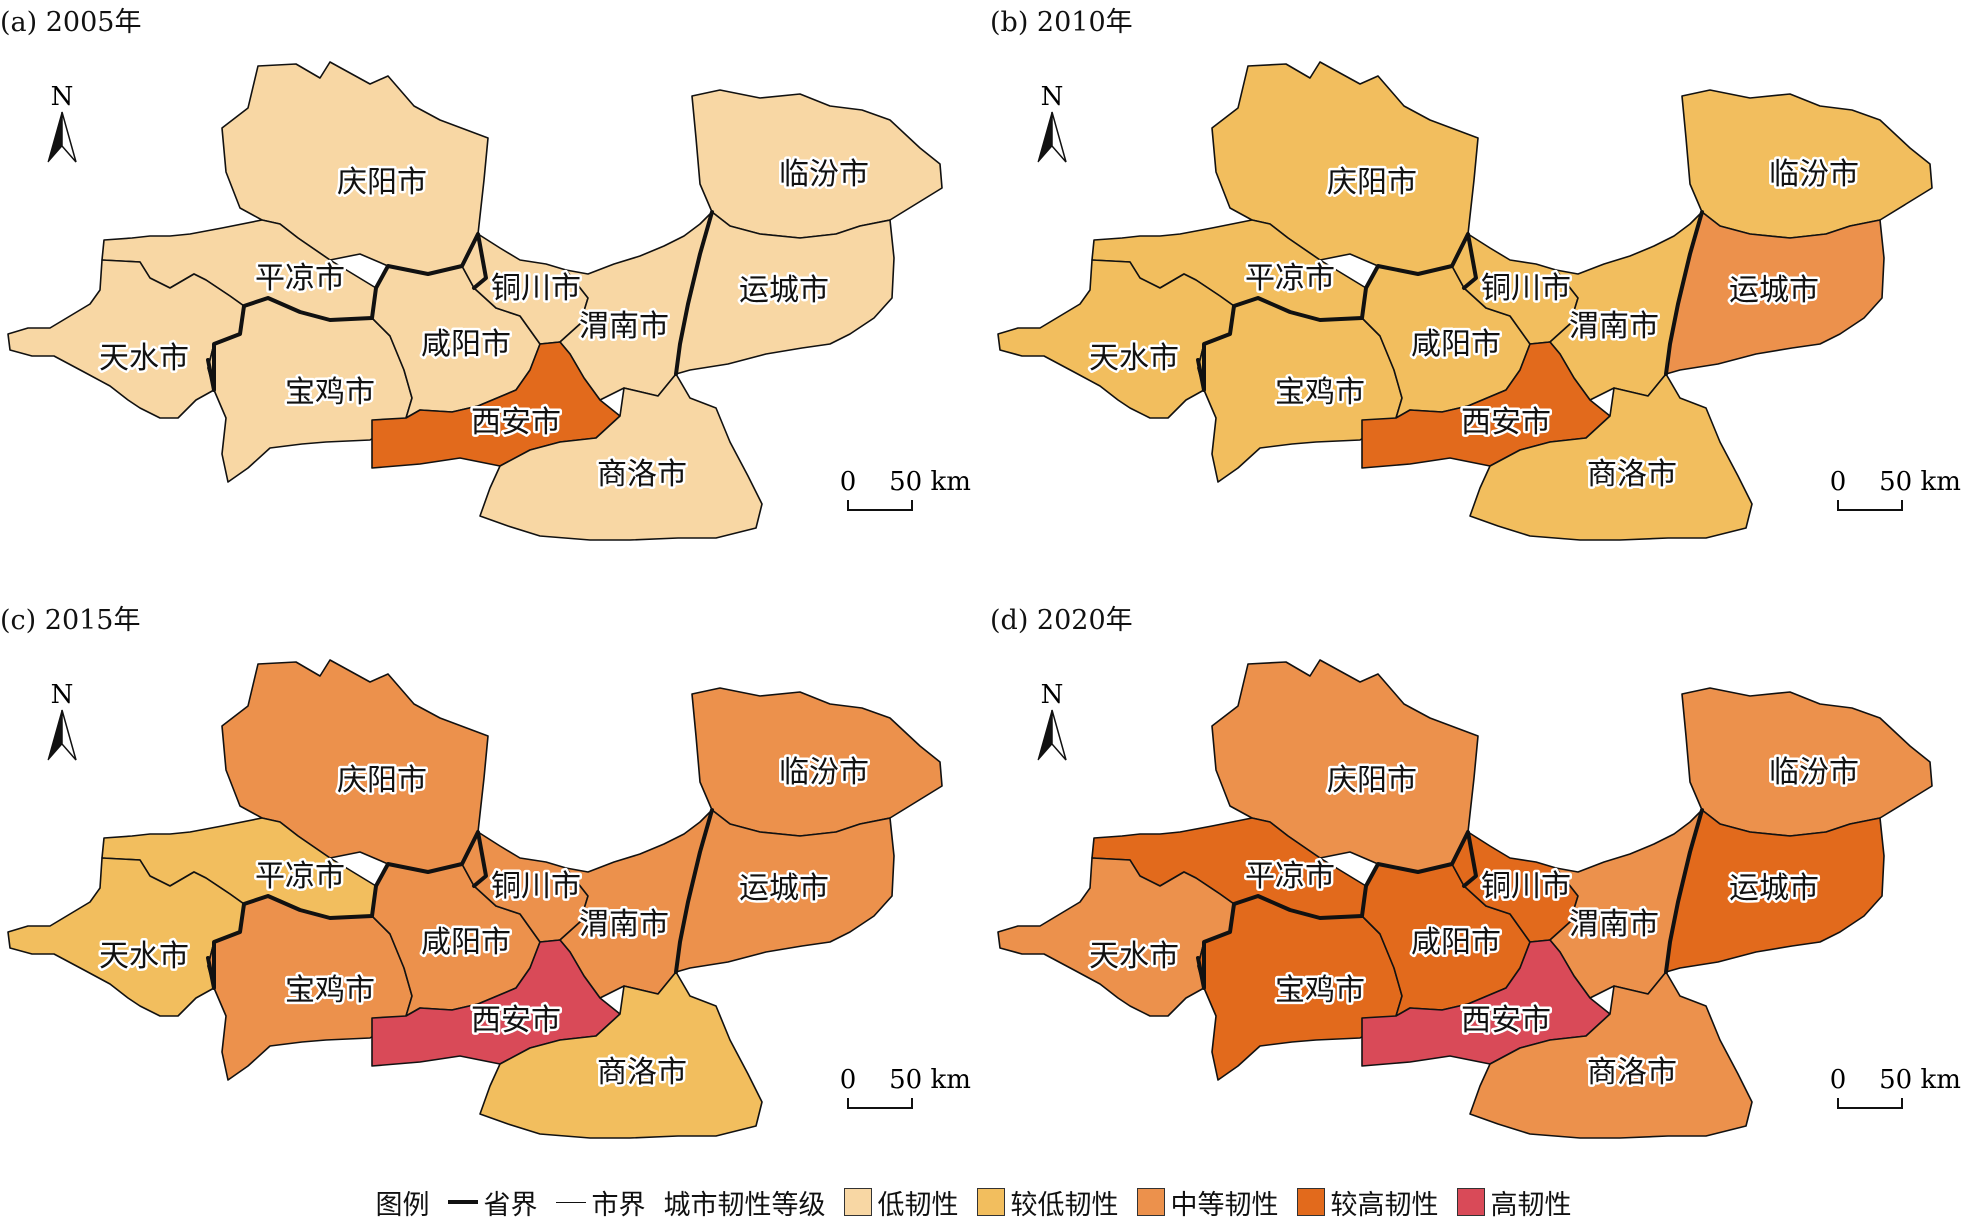  I want to click on panel-title: (b) 2010年, so click(1061, 22).